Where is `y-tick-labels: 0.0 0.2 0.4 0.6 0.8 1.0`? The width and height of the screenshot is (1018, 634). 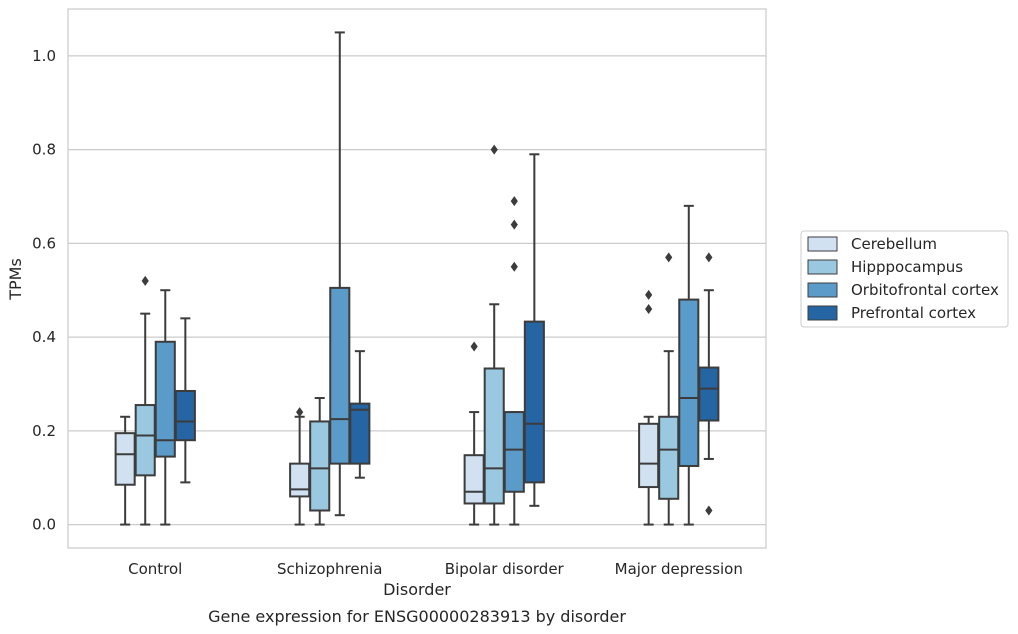 y-tick-labels: 0.0 0.2 0.4 0.6 0.8 1.0 is located at coordinates (44, 290).